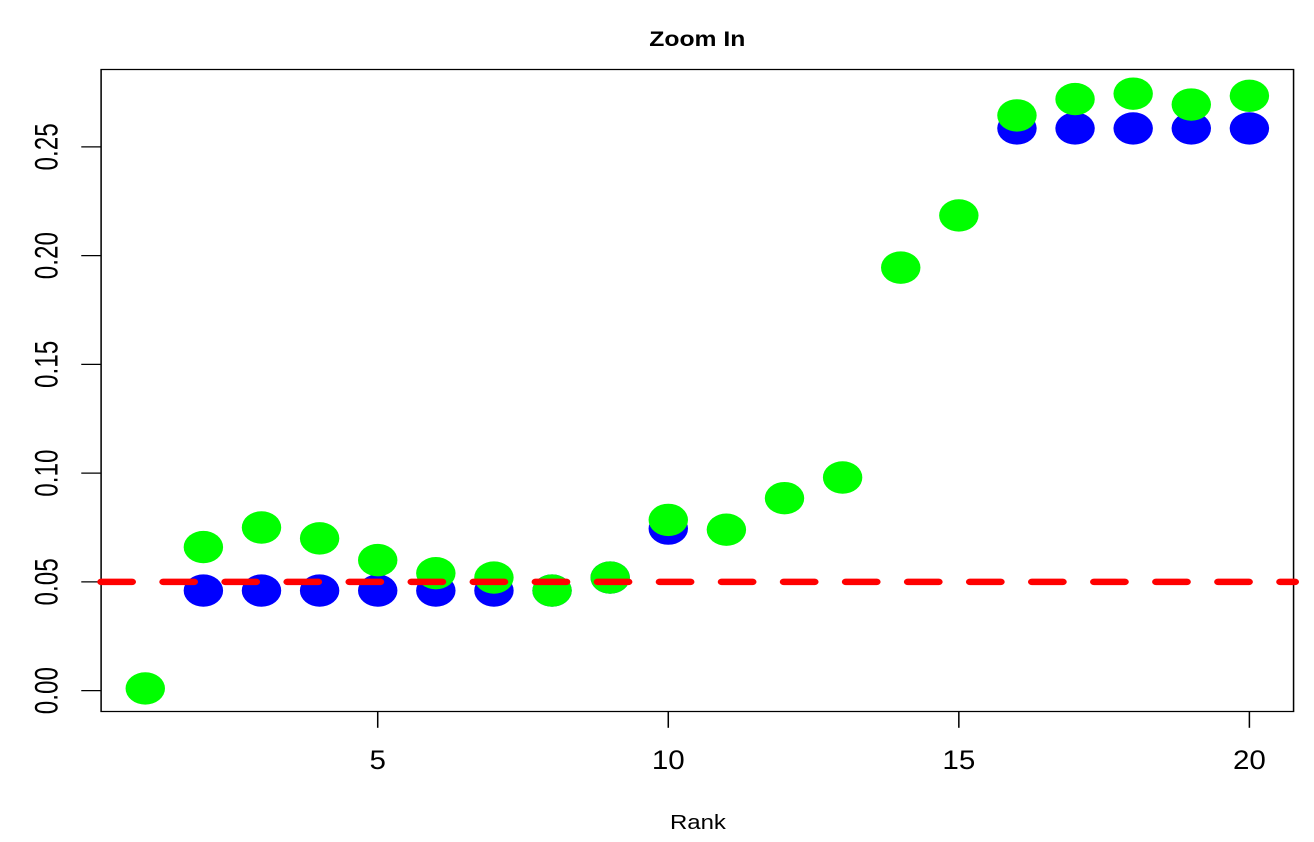  I want to click on y-axis-tick-label: 0.05, so click(47, 581).